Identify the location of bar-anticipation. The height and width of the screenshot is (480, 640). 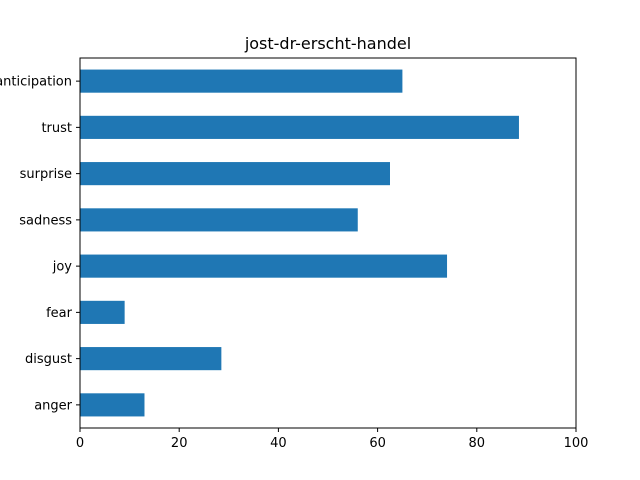
(241, 81).